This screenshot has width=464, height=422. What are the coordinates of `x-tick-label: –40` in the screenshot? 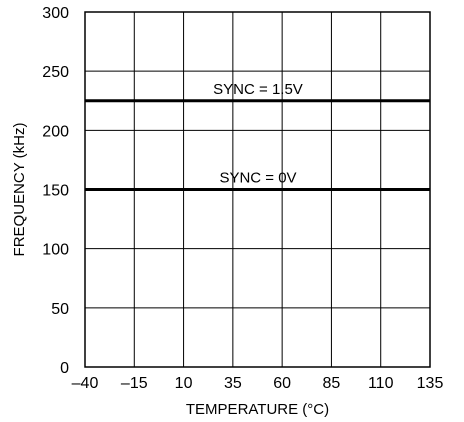 It's located at (85, 383).